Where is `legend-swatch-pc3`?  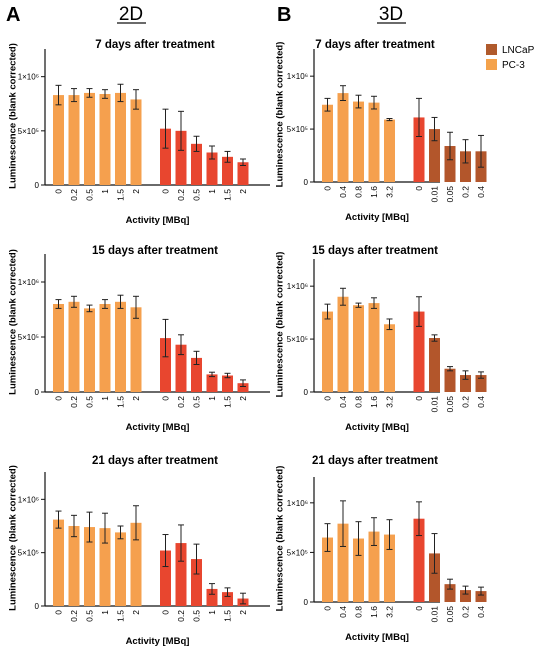
legend-swatch-pc3 is located at coordinates (491, 64).